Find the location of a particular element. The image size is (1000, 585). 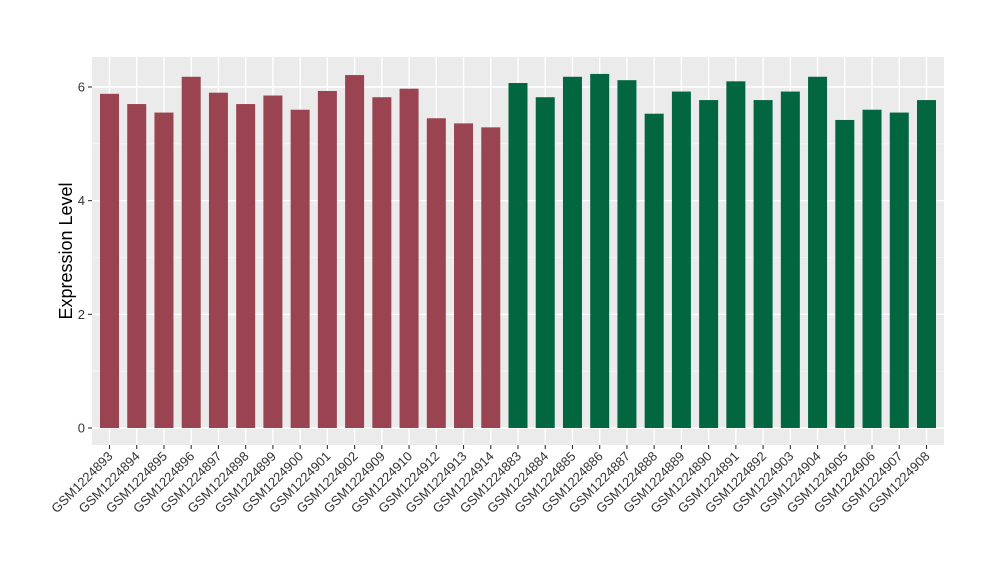

bar-gsm1224903 is located at coordinates (790, 260).